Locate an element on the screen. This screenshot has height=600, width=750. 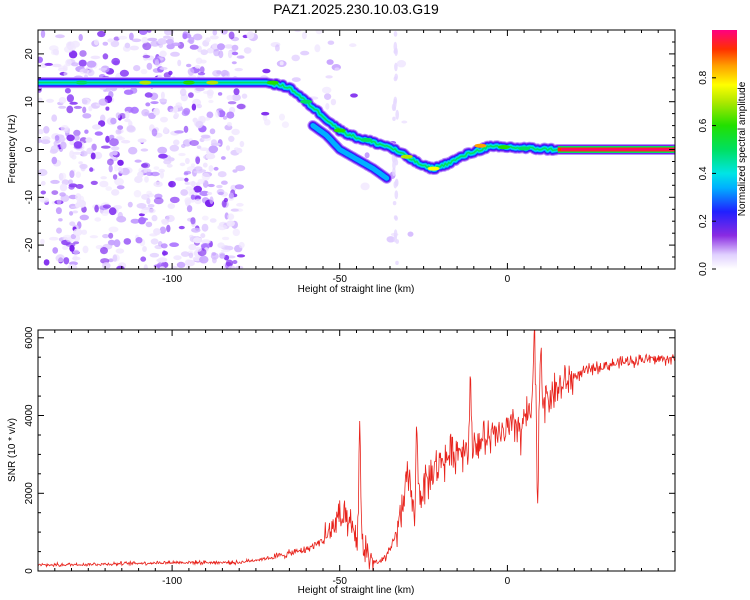
y-tick-label: 4000 is located at coordinates (29, 415).